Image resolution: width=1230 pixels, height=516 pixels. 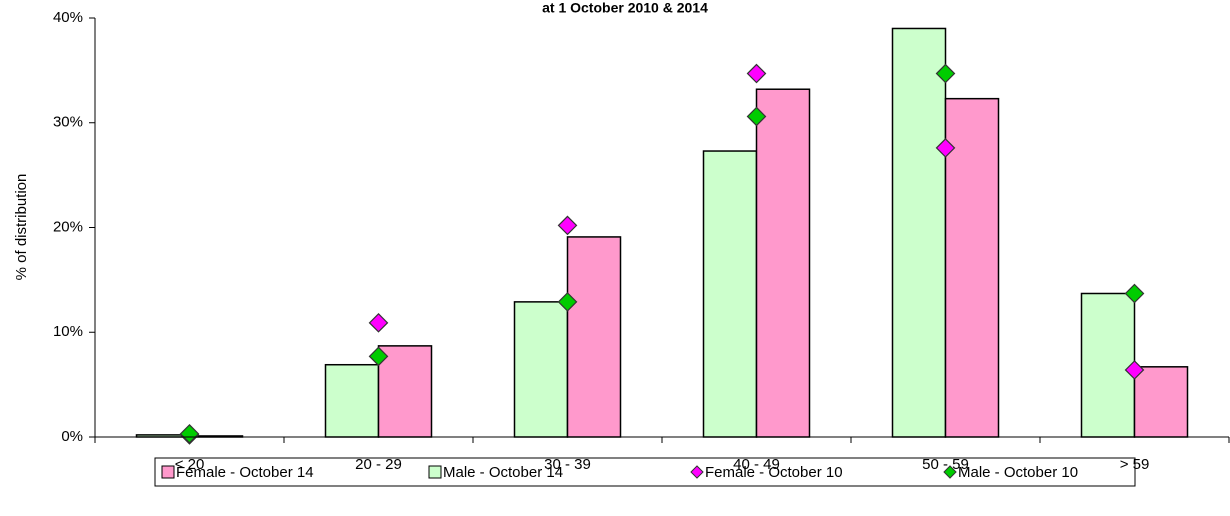 I want to click on chart-title: at 1 October 2010 & 2014, so click(x=625, y=8).